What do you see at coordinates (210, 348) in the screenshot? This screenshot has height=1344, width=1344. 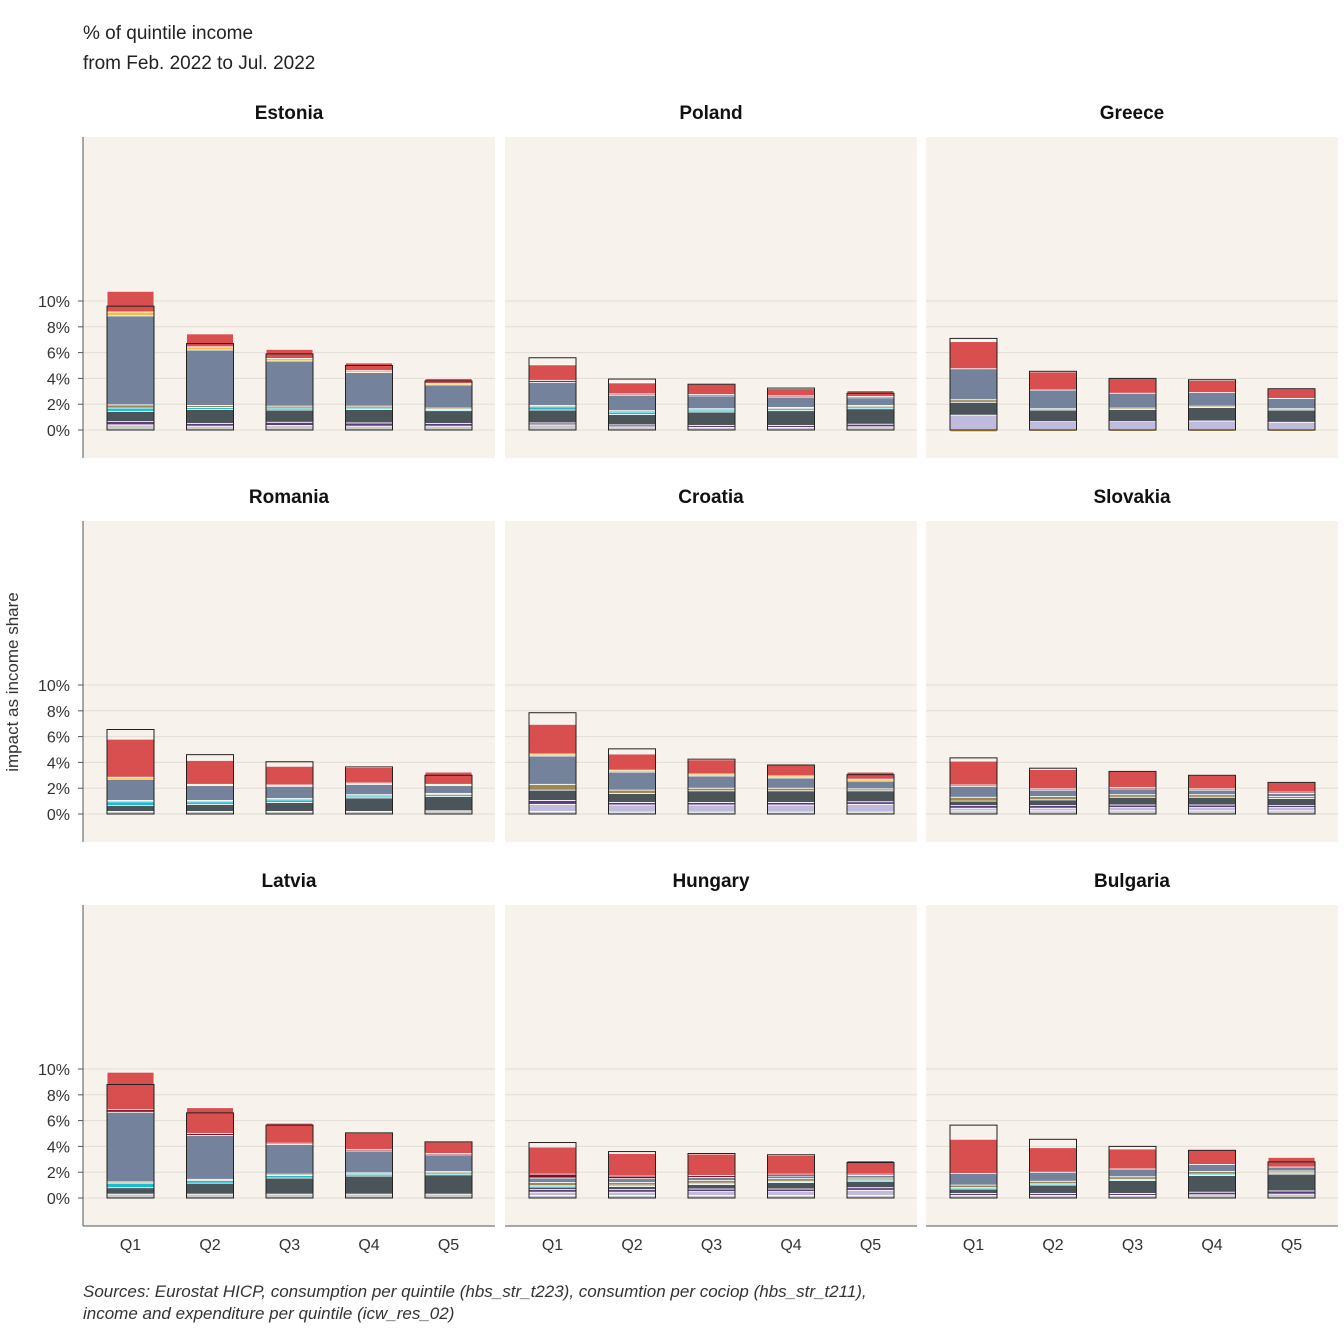 I see `bar-segment-gold` at bounding box center [210, 348].